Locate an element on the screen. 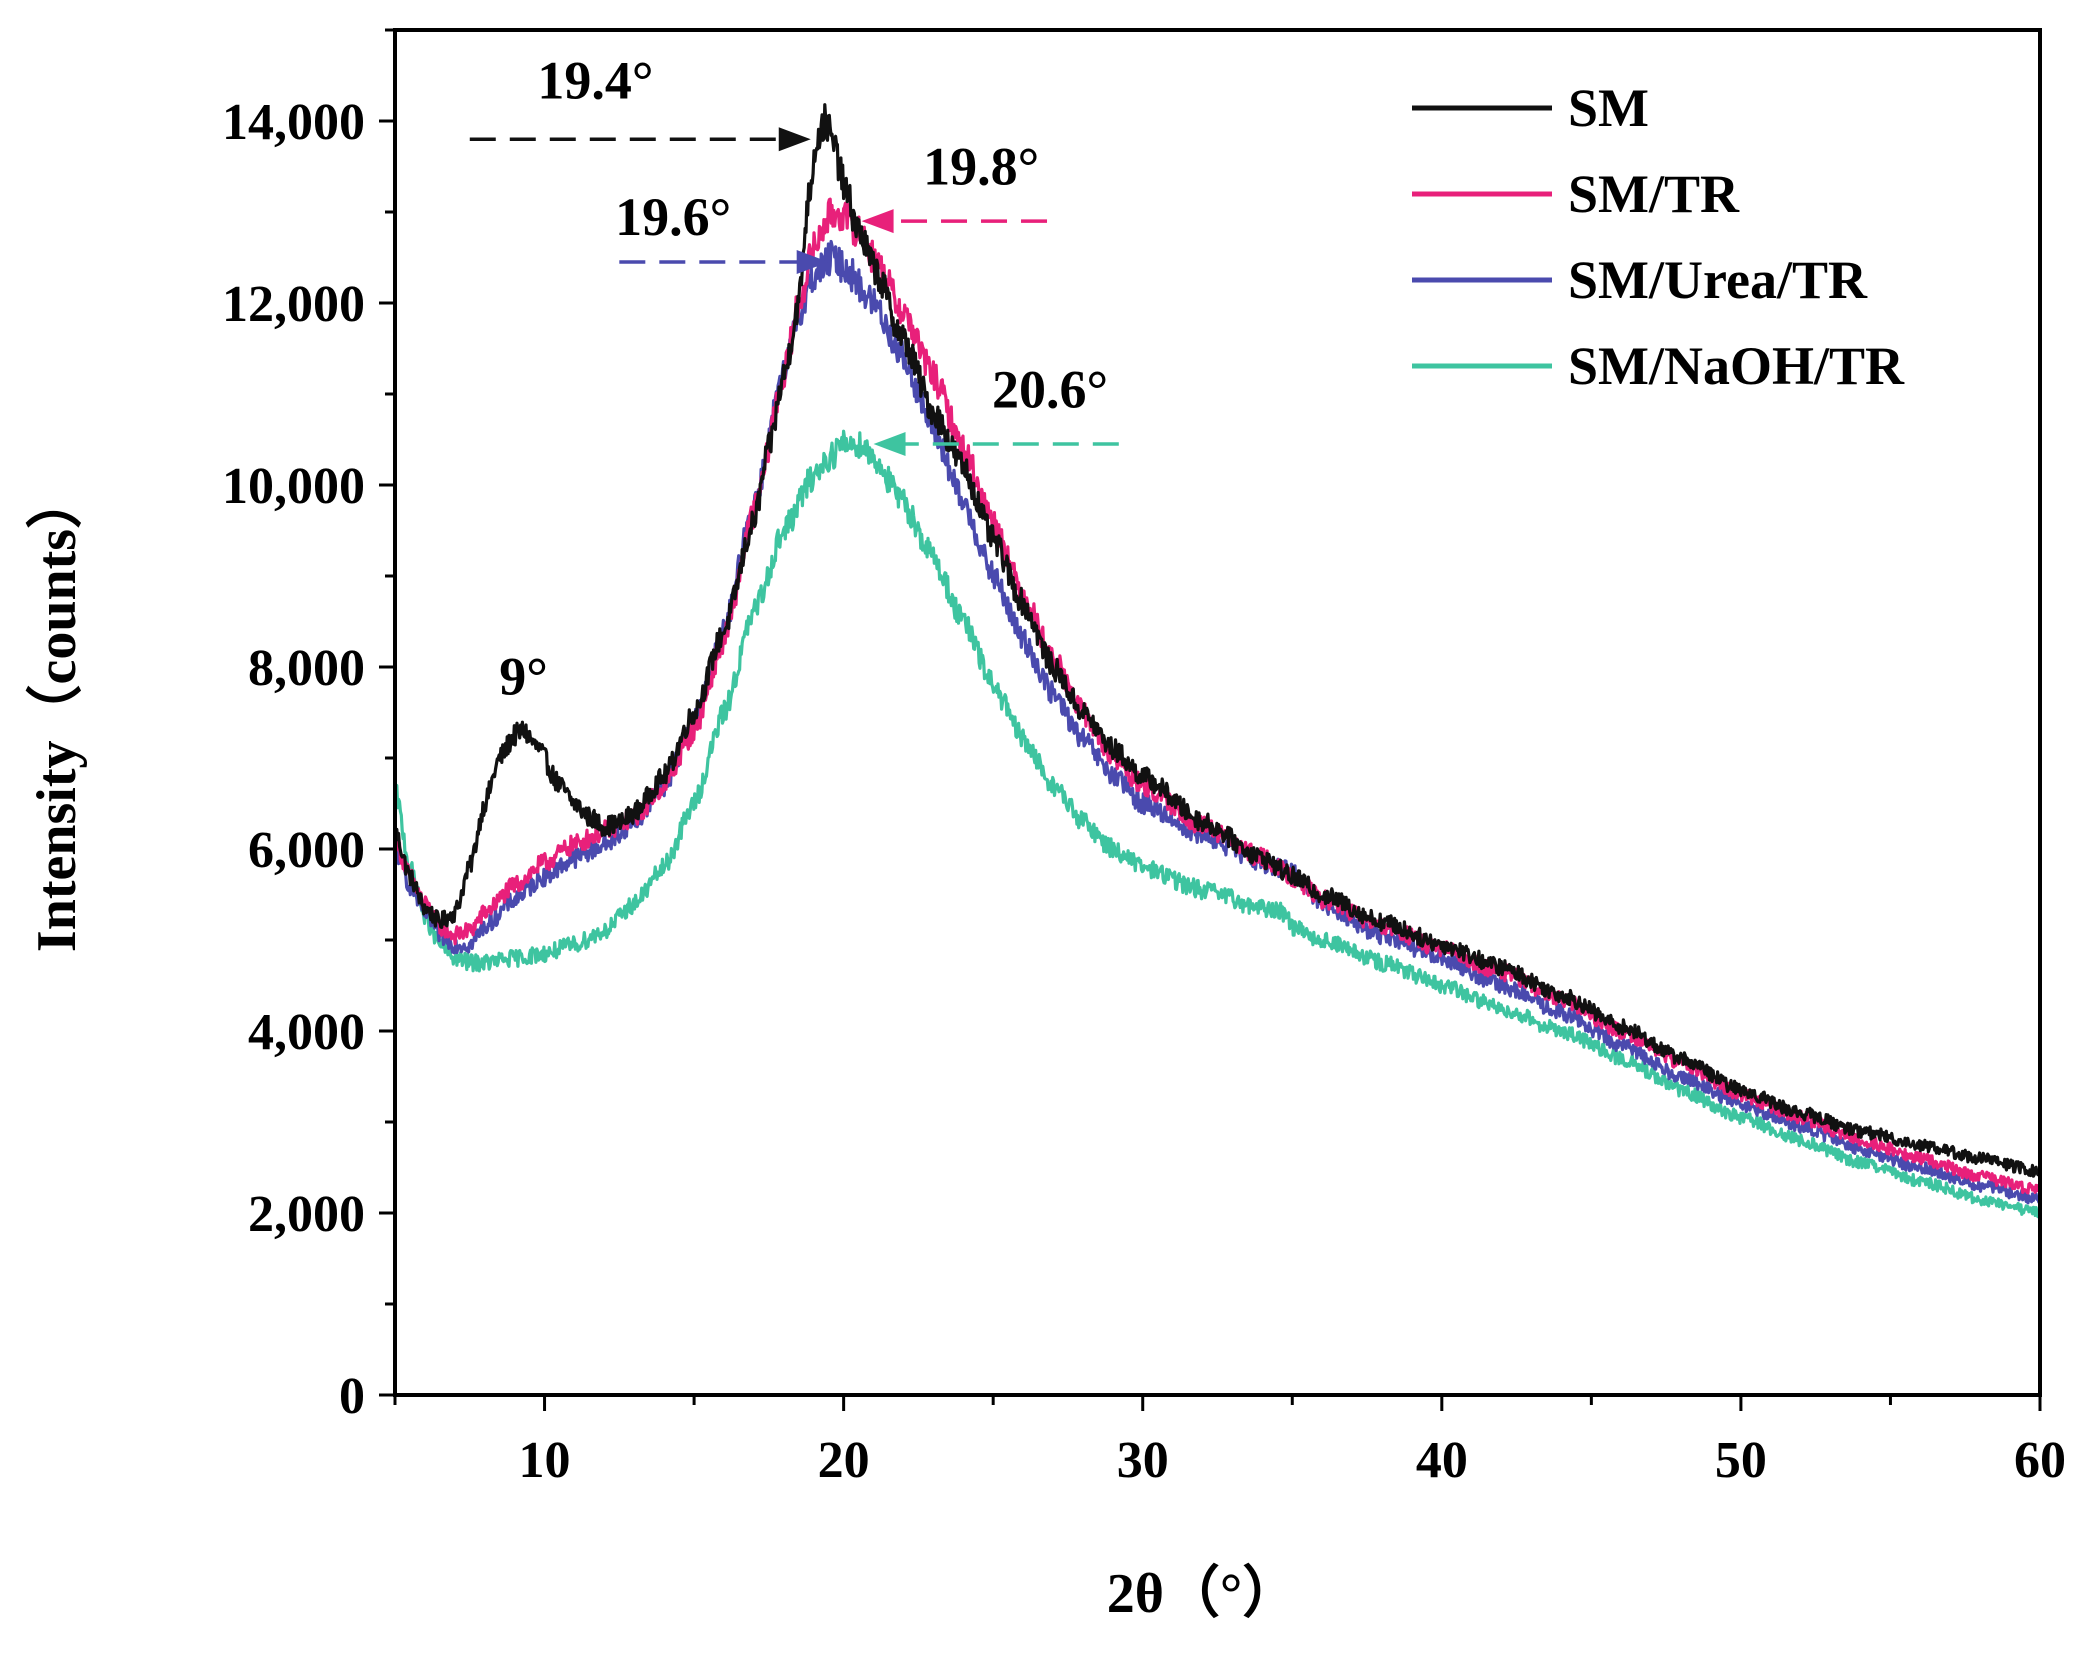  annotation-label: 19.6° is located at coordinates (673, 217).